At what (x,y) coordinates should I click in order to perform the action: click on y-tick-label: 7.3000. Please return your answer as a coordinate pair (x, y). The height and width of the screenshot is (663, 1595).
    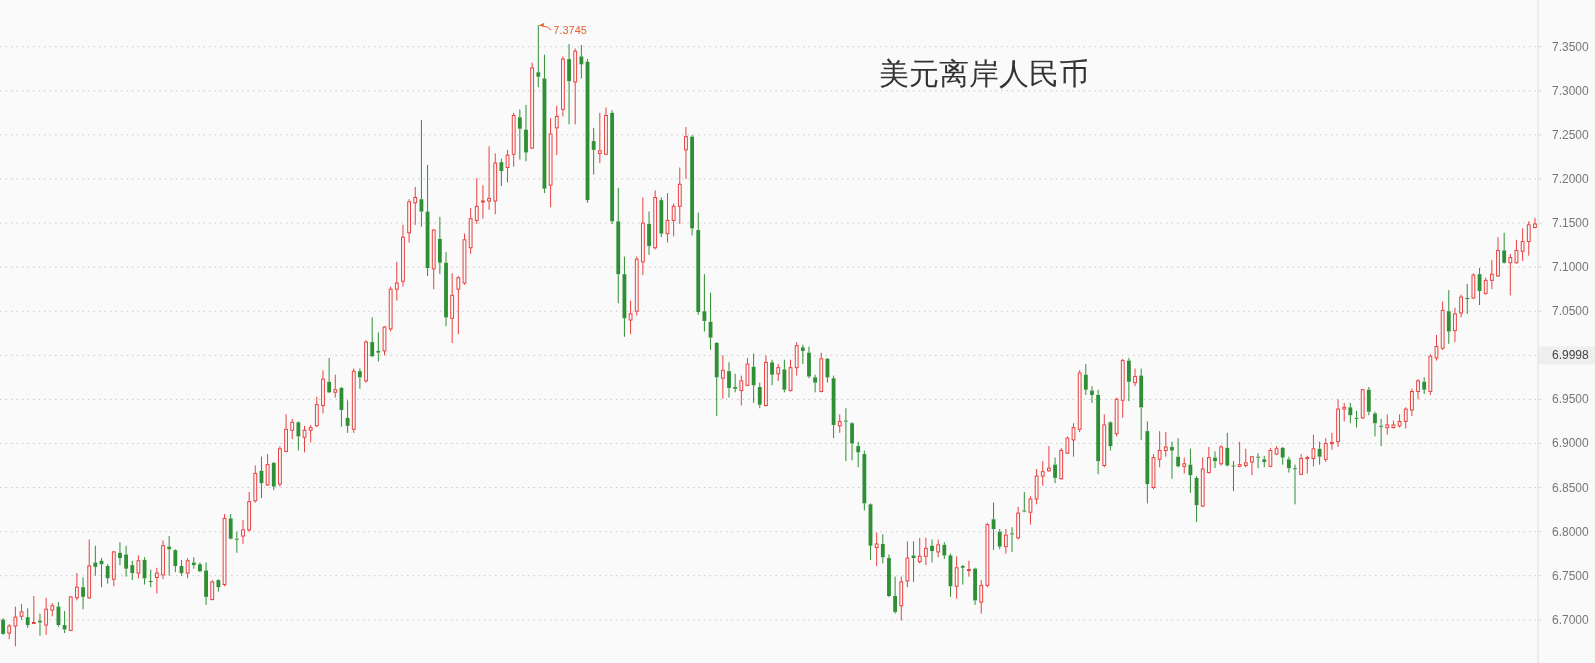
    Looking at the image, I should click on (1571, 90).